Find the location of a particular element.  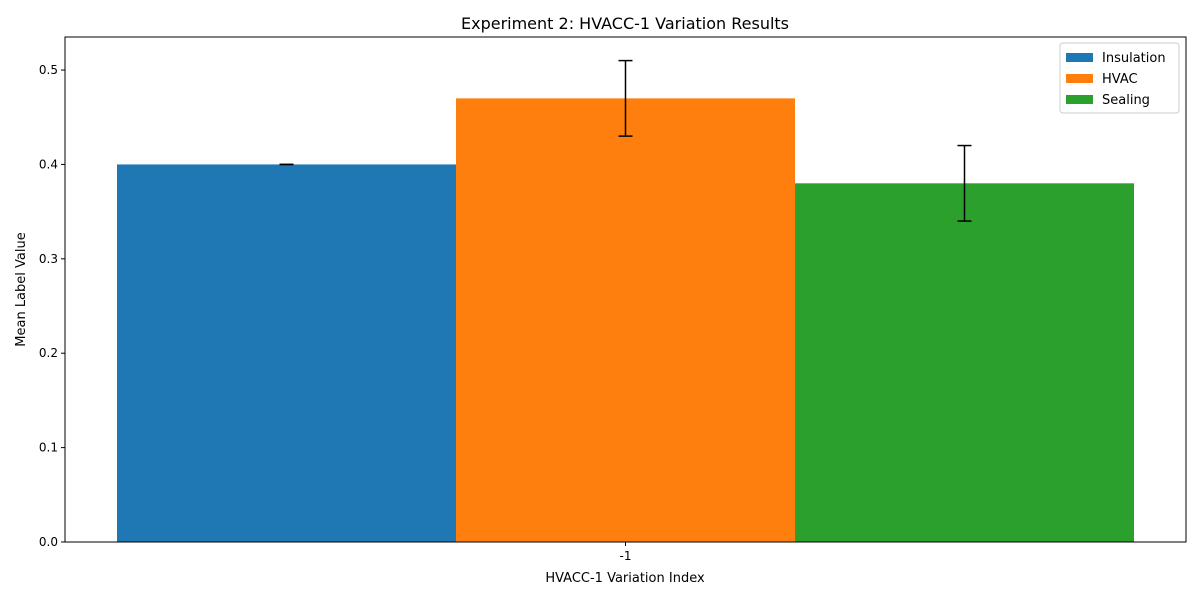

y-axis-label: Mean Label Value is located at coordinates (21, 289).